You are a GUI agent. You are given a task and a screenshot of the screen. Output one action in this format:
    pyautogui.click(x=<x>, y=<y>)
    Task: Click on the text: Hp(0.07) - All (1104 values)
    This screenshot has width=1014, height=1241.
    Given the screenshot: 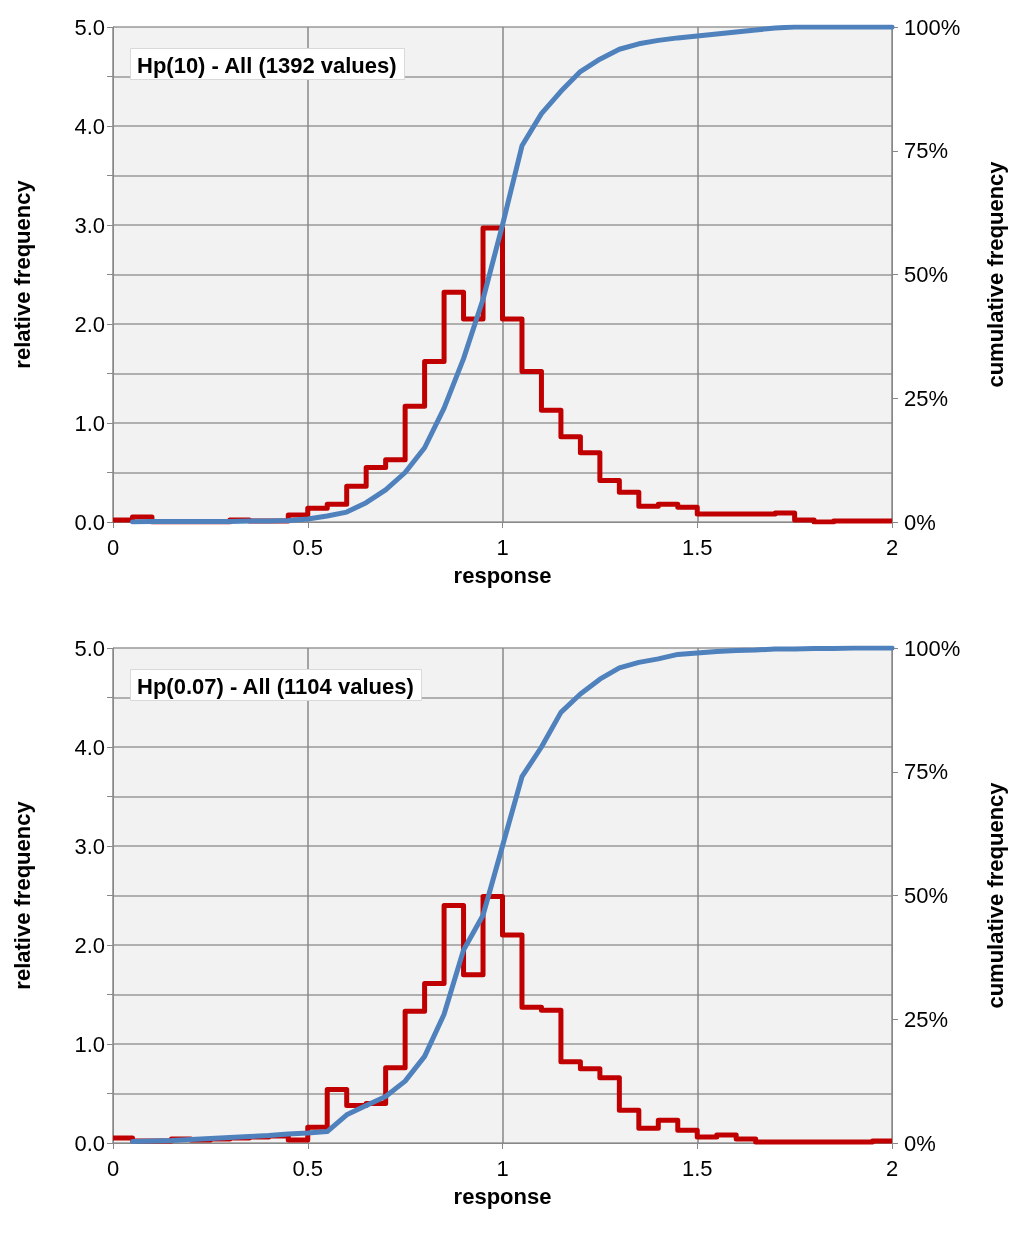 What is the action you would take?
    pyautogui.click(x=275, y=686)
    